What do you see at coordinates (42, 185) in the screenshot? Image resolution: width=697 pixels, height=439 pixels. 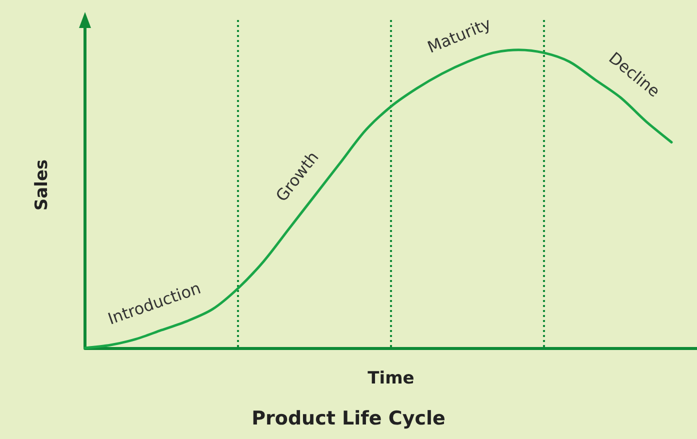 I see `y-axis-title: Sales` at bounding box center [42, 185].